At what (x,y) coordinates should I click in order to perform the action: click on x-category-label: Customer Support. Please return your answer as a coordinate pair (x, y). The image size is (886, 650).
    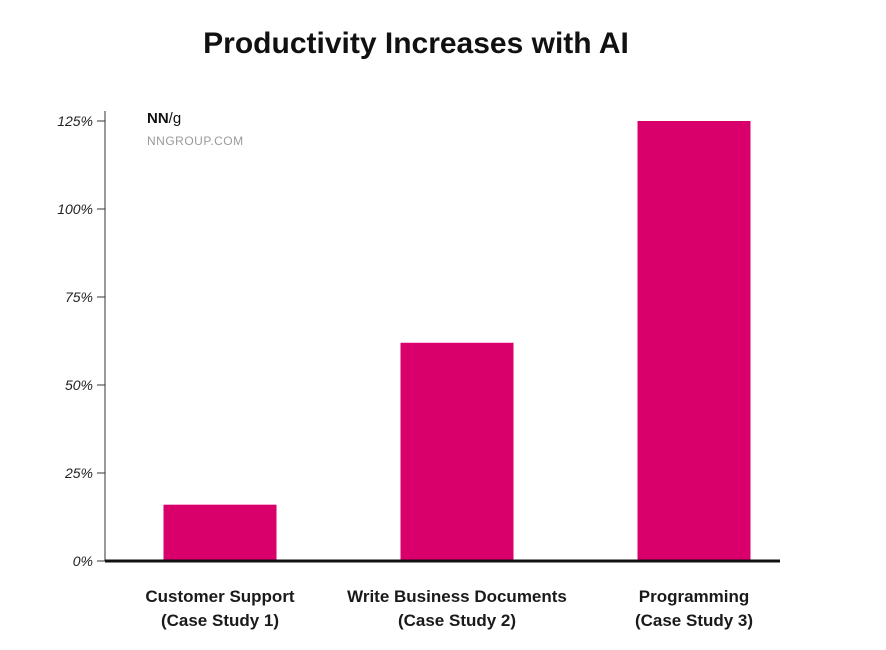
    Looking at the image, I should click on (220, 596).